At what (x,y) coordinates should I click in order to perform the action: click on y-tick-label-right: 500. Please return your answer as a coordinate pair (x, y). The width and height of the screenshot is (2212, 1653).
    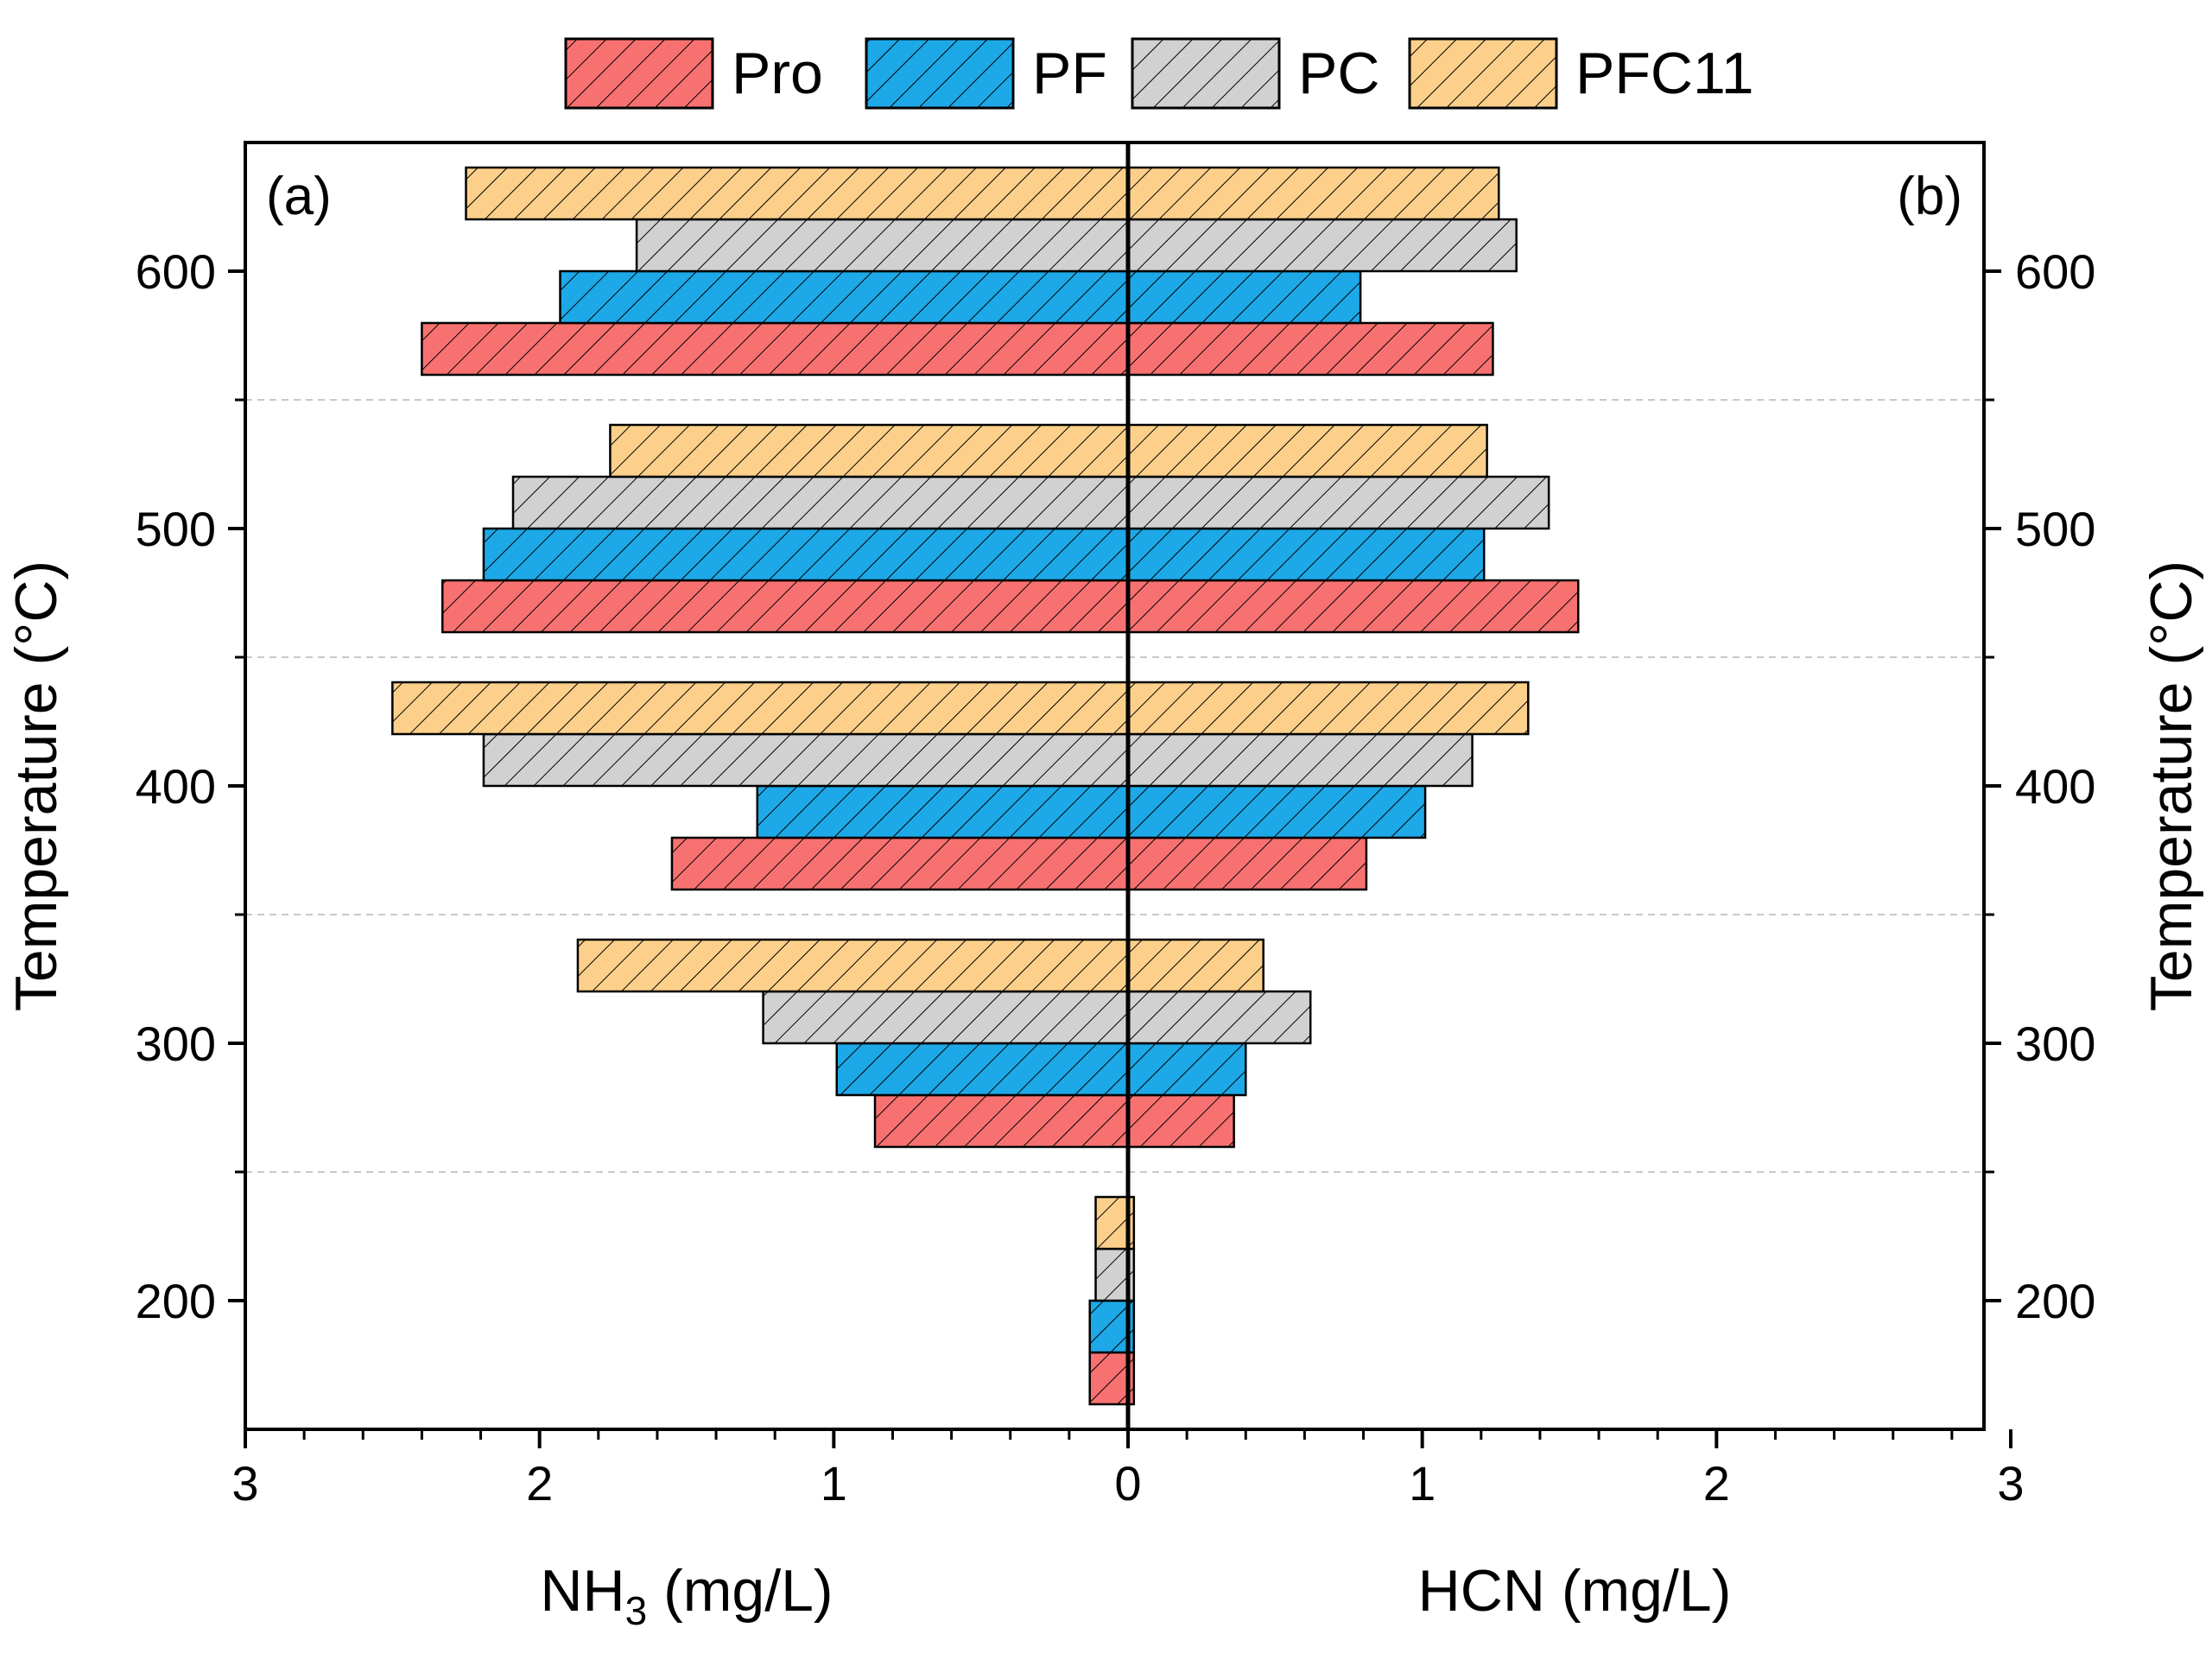
    Looking at the image, I should click on (2055, 529).